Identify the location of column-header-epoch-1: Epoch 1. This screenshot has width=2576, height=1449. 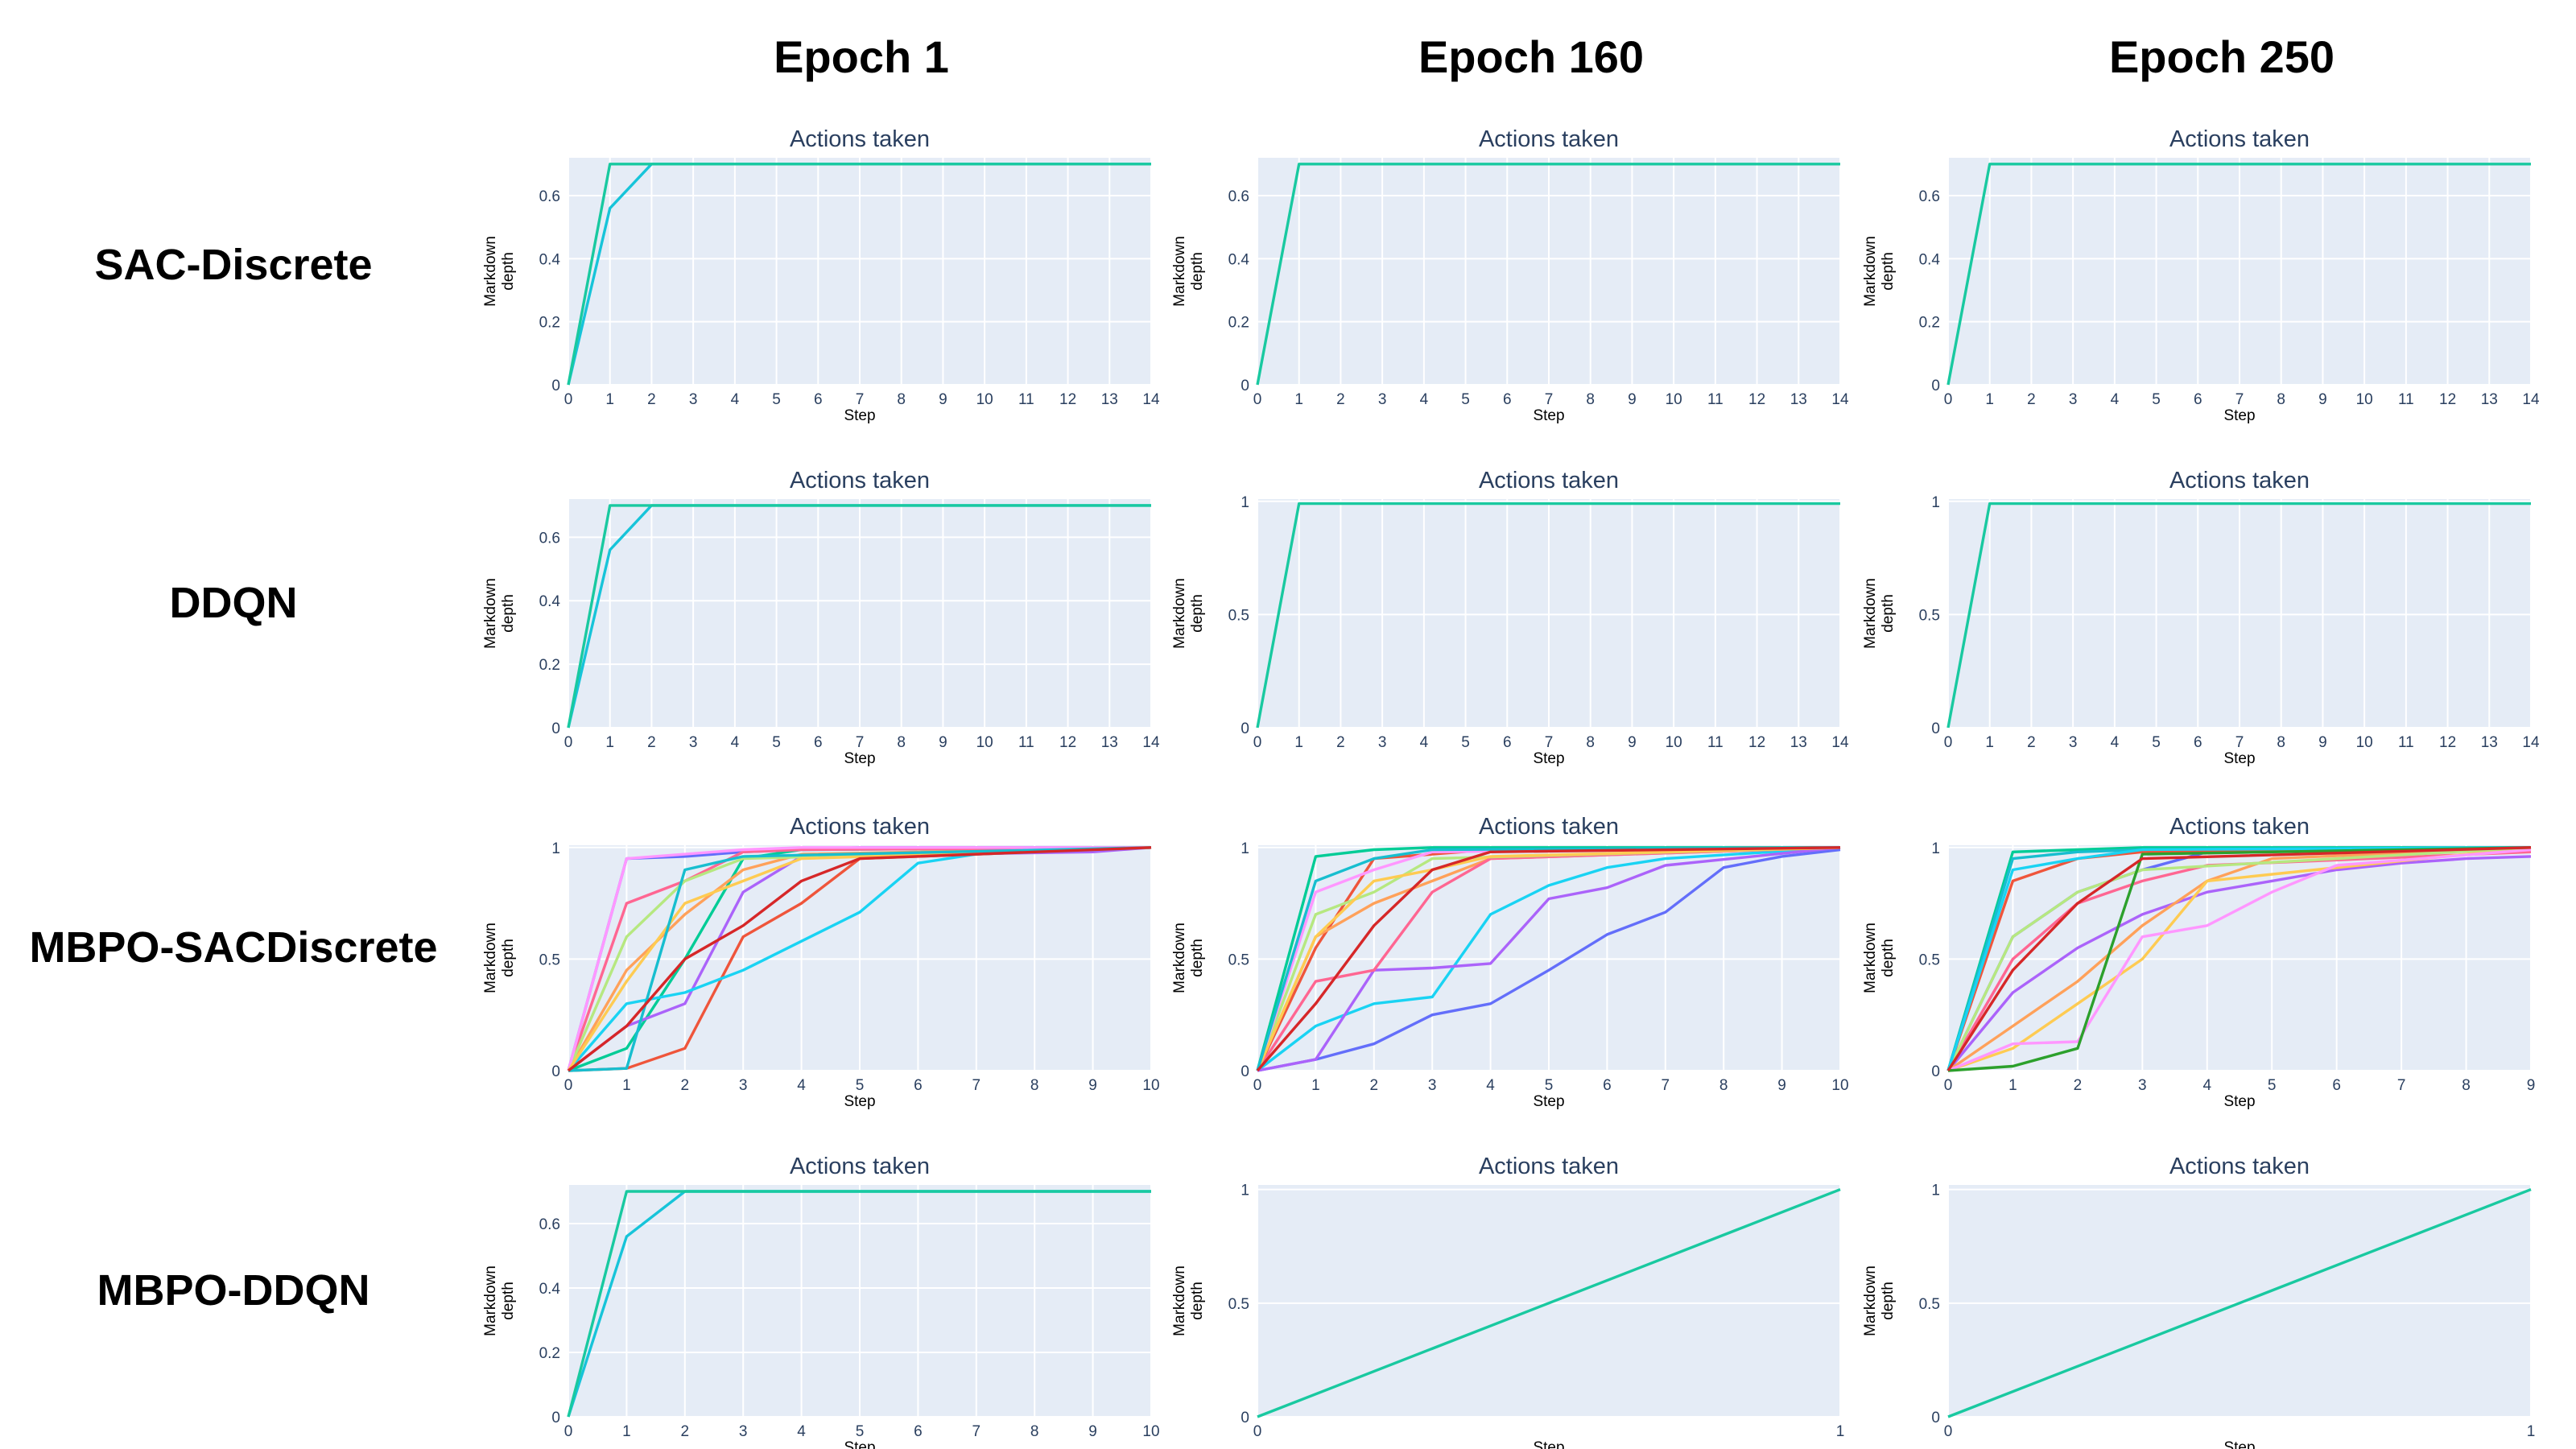
(861, 56).